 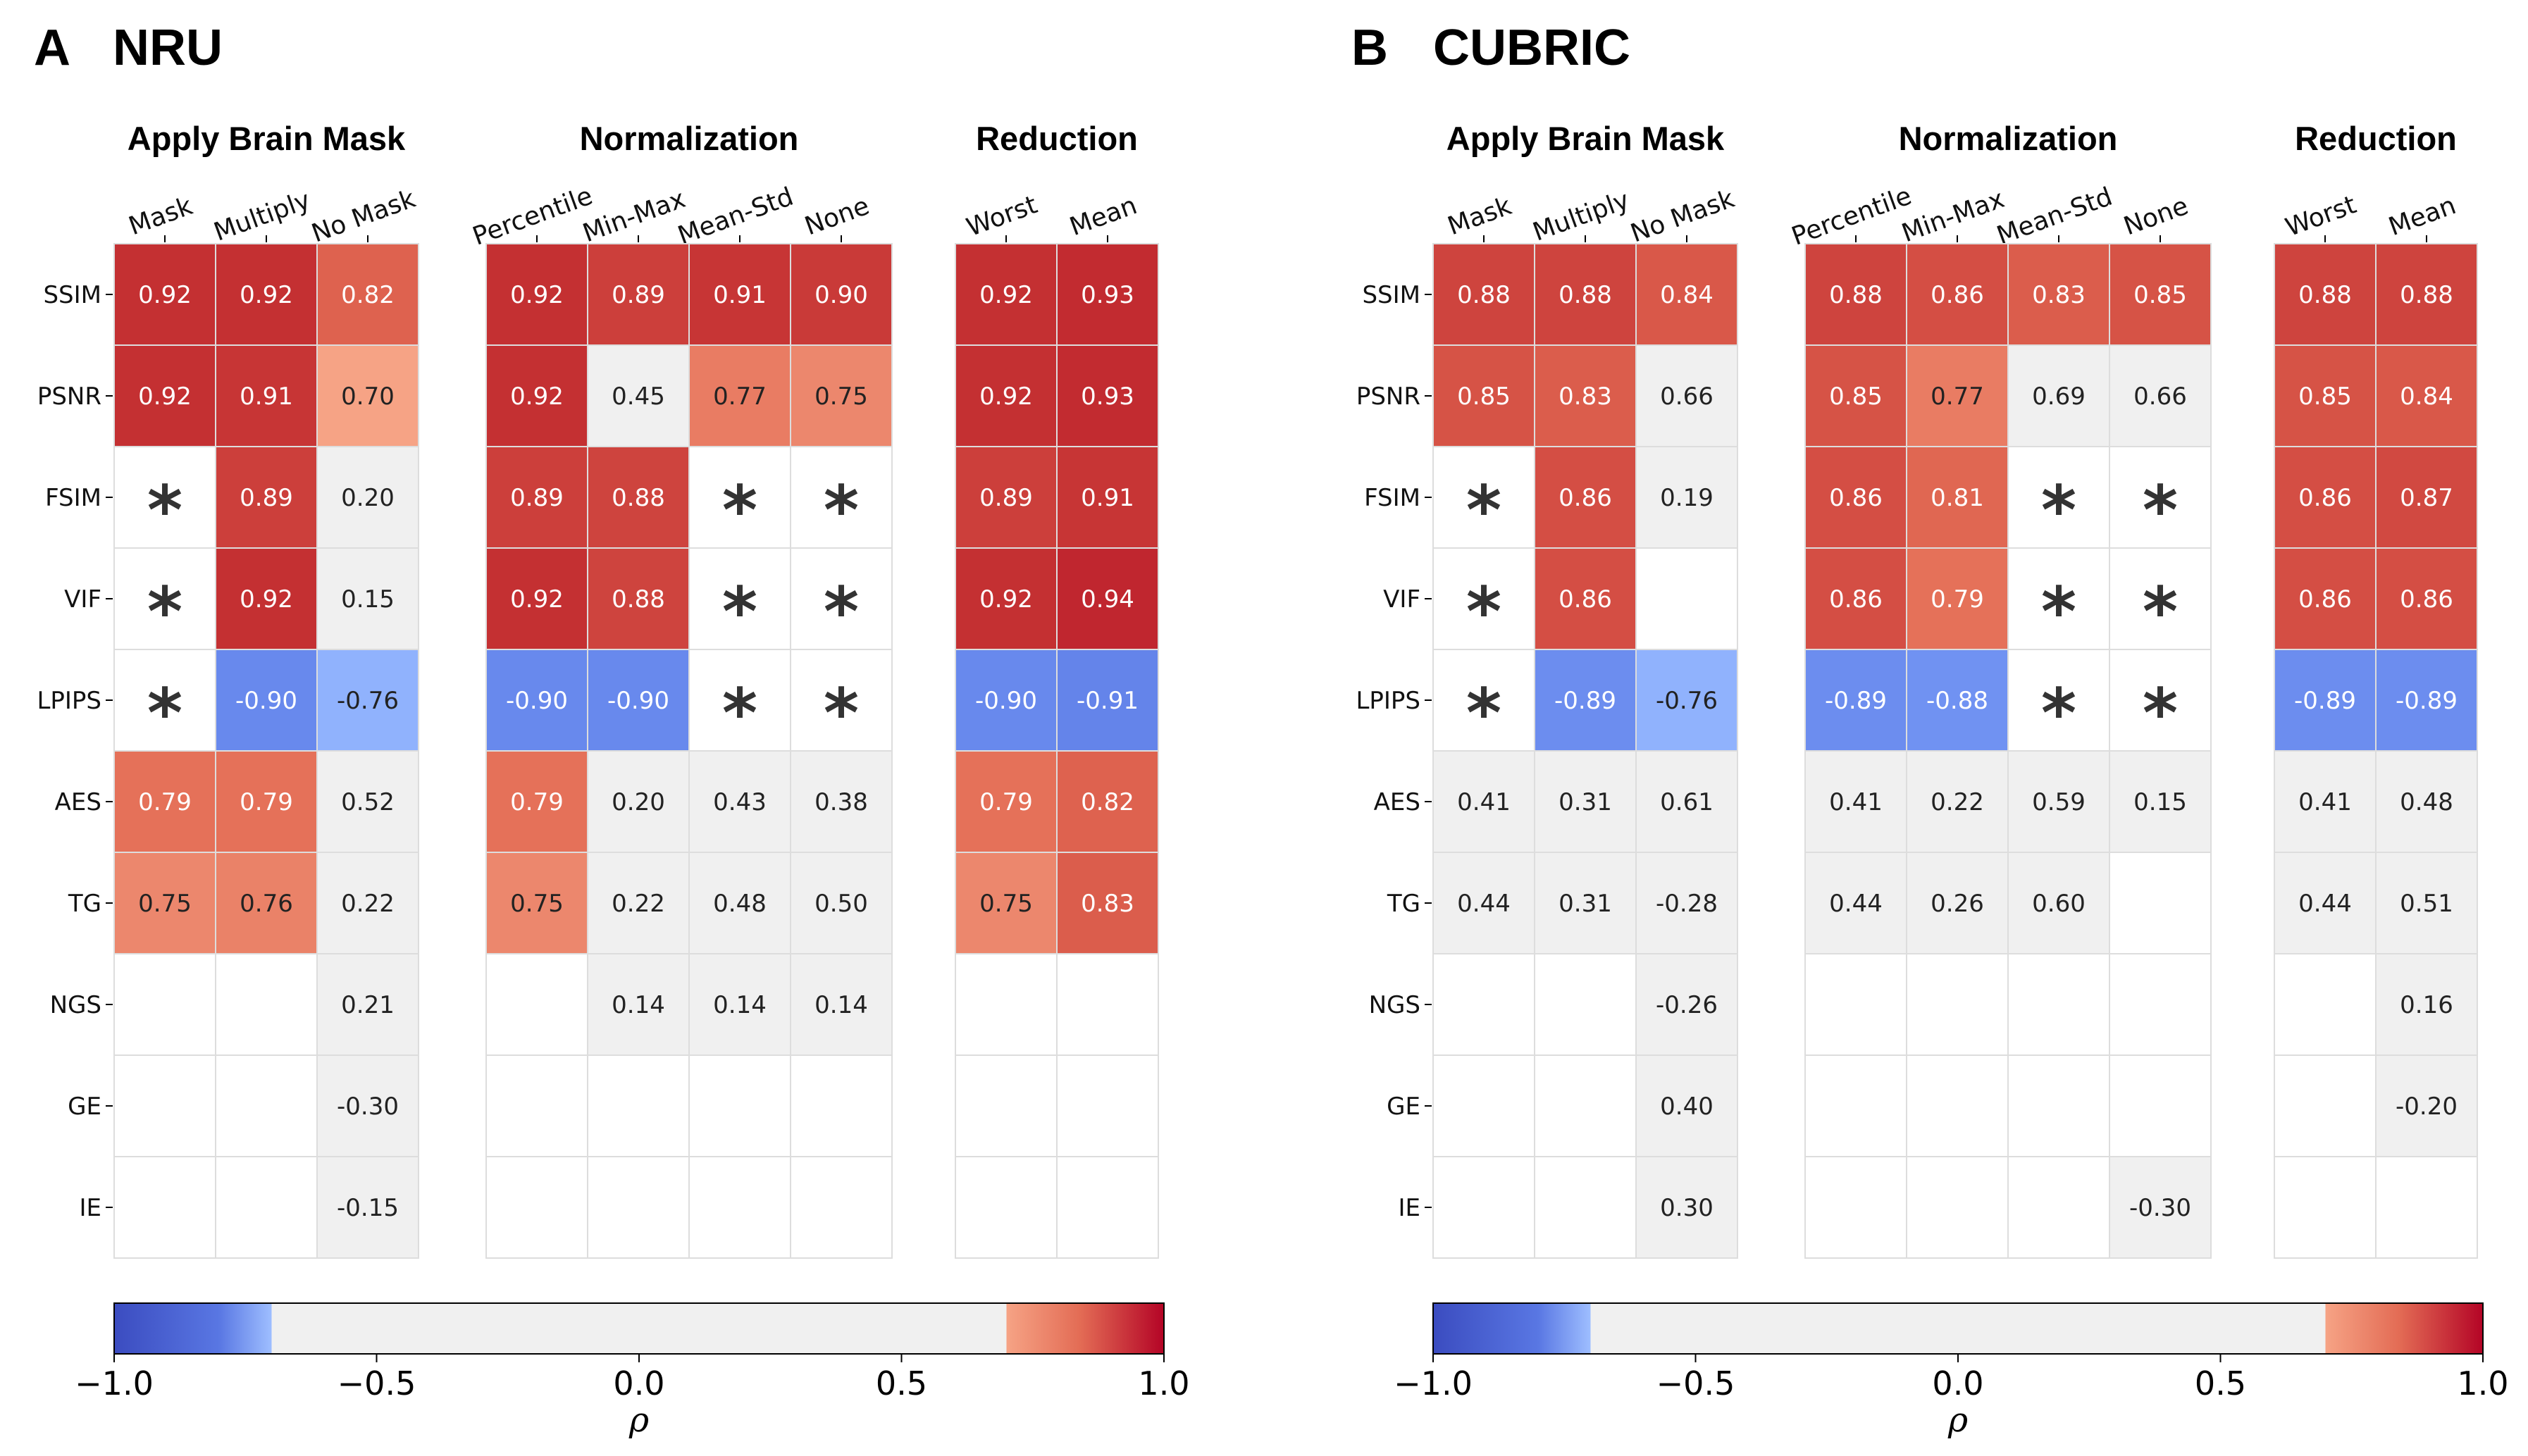 What do you see at coordinates (1687, 1005) in the screenshot?
I see `cell-value: -0.26` at bounding box center [1687, 1005].